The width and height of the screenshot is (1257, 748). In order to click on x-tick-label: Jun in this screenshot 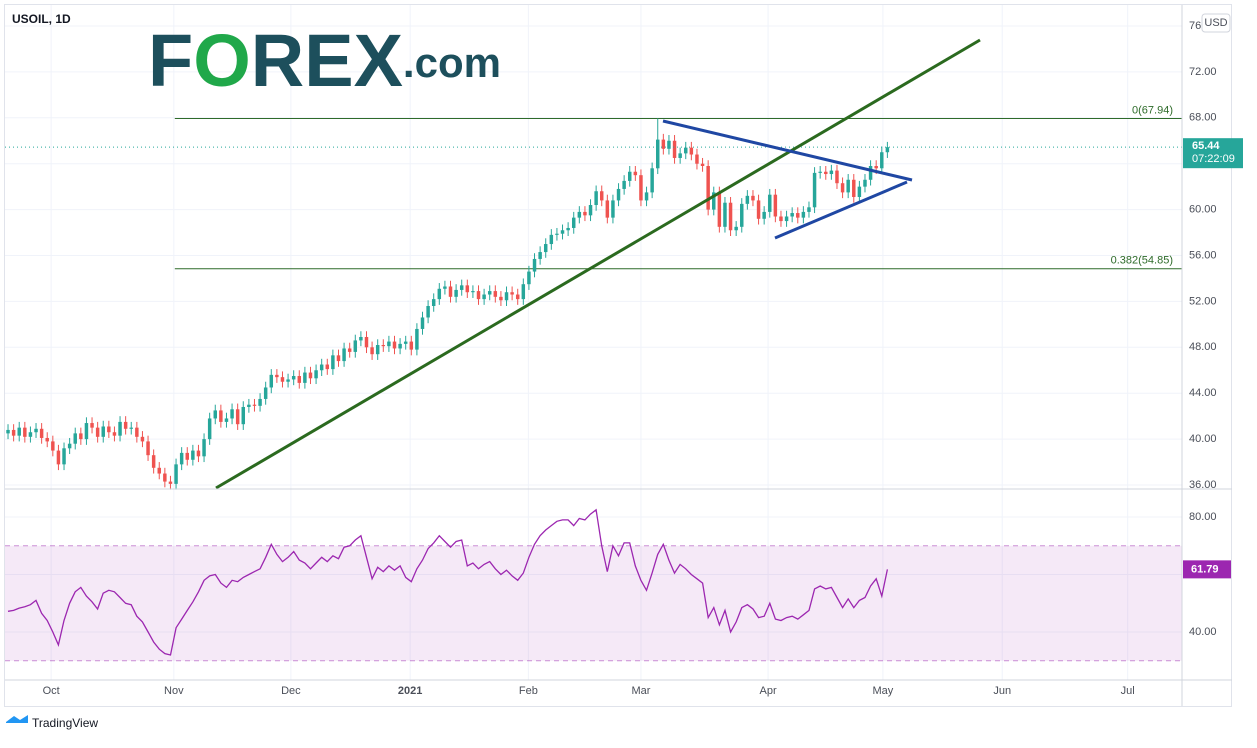, I will do `click(1002, 691)`.